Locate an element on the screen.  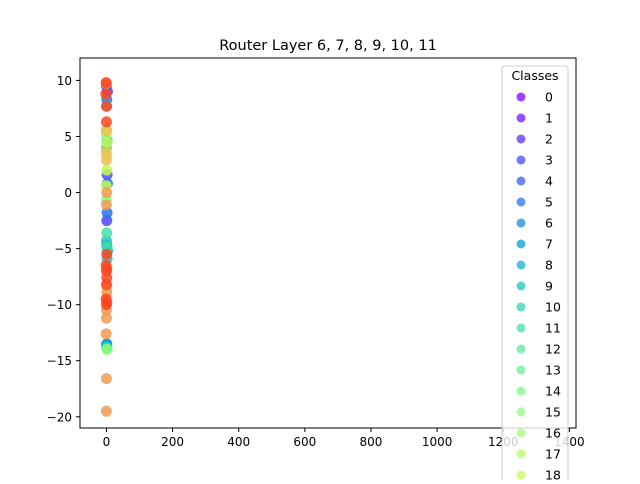
legend-label: 11 is located at coordinates (553, 328).